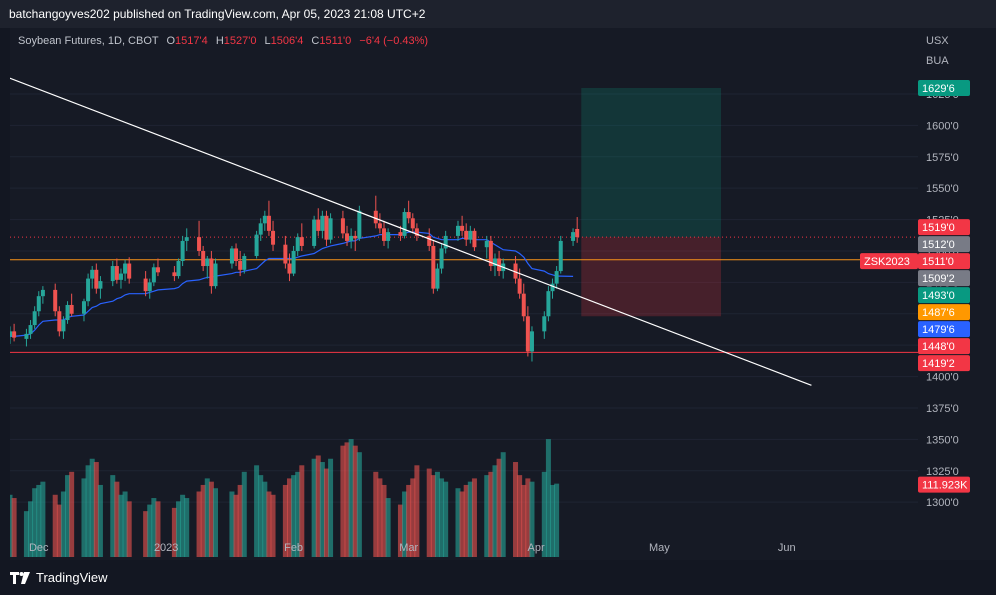  Describe the element at coordinates (938, 364) in the screenshot. I see `price-badge-label: 1419'2` at that location.